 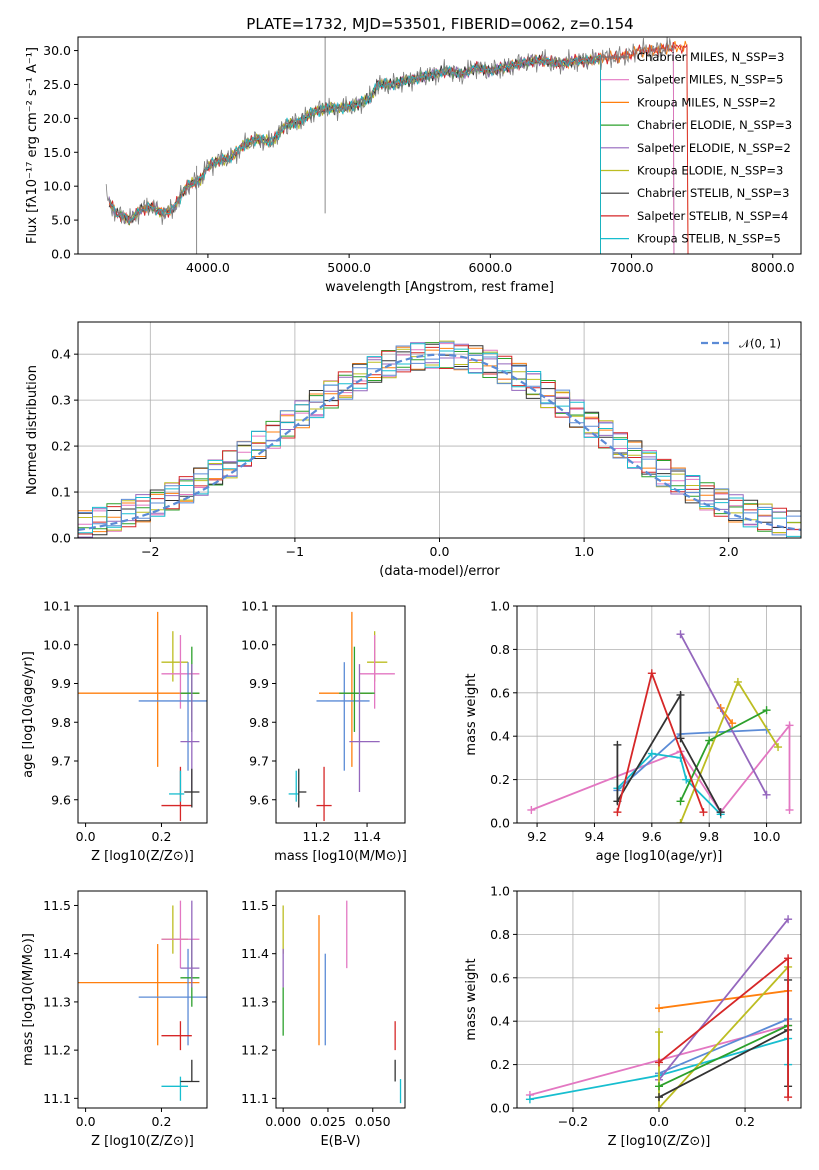 I want to click on x-tick-label: 8000.0, so click(x=773, y=267).